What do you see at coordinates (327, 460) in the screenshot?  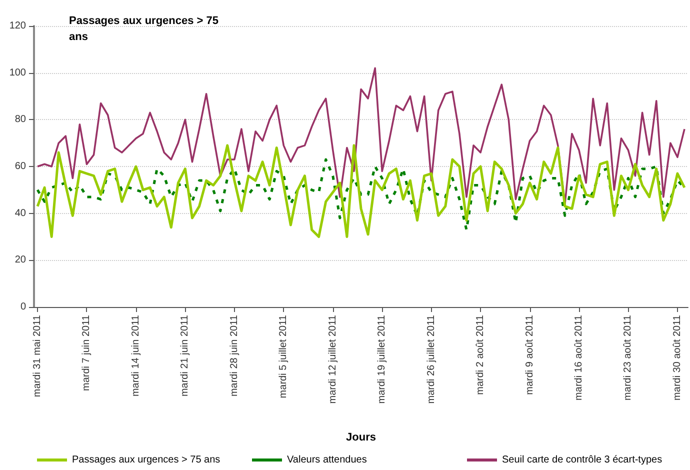 I see `legend-label: Valeurs attendues` at bounding box center [327, 460].